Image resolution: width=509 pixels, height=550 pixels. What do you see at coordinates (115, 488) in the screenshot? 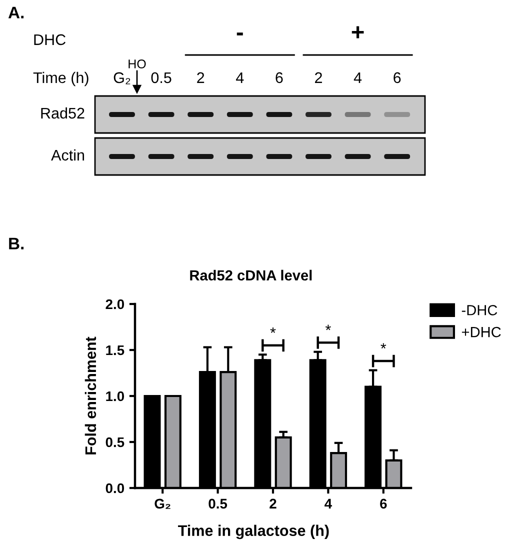
I see `y-tick-label: 0.0` at bounding box center [115, 488].